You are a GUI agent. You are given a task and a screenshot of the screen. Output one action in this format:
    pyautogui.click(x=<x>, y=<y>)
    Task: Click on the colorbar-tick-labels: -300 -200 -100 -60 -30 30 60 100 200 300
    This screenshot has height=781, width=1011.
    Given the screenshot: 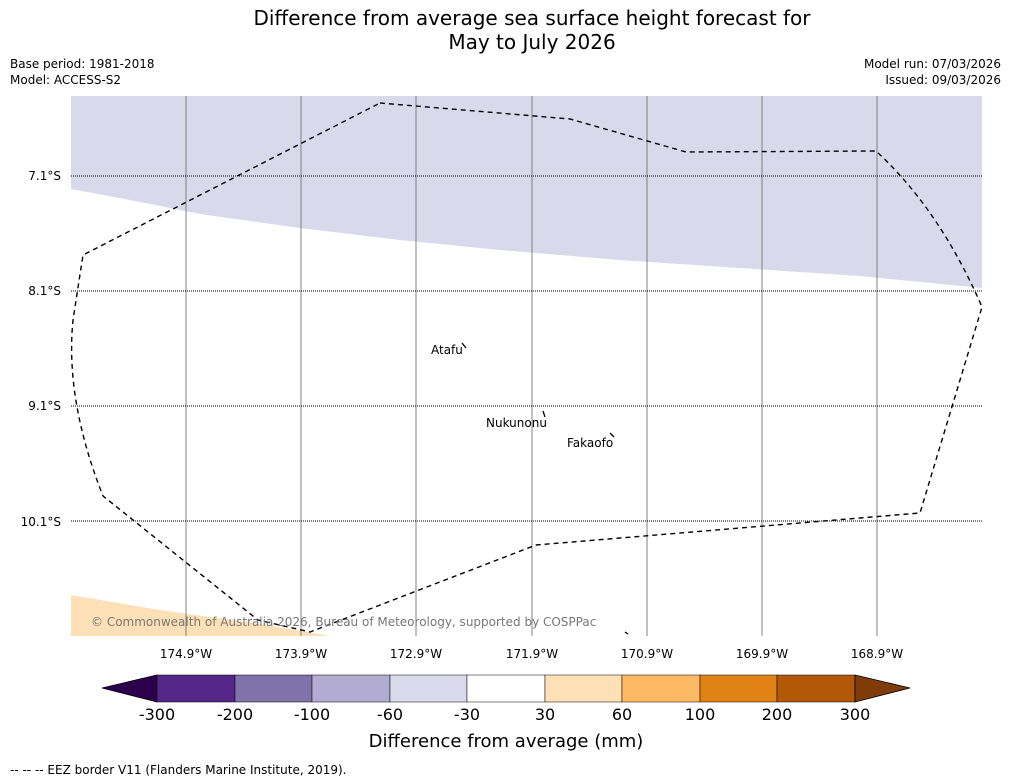 What is the action you would take?
    pyautogui.click(x=504, y=714)
    